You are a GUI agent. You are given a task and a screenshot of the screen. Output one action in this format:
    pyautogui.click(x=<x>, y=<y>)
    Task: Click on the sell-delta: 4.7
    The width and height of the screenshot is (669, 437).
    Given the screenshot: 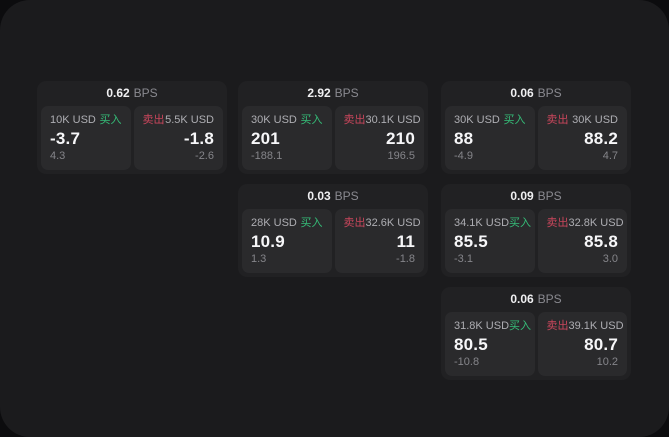 What is the action you would take?
    pyautogui.click(x=610, y=156)
    